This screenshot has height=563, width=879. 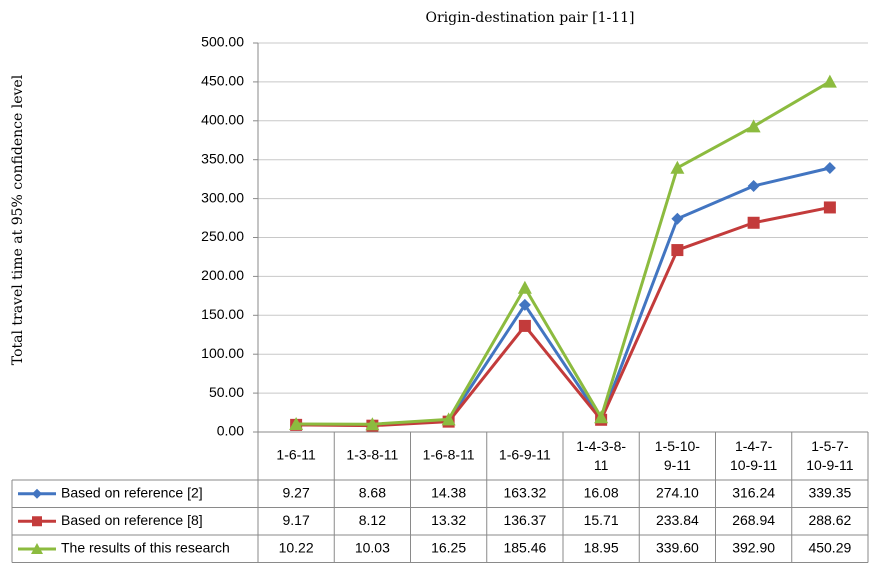 I want to click on x-tick-label: 1-4-3-8- 11, so click(x=601, y=455).